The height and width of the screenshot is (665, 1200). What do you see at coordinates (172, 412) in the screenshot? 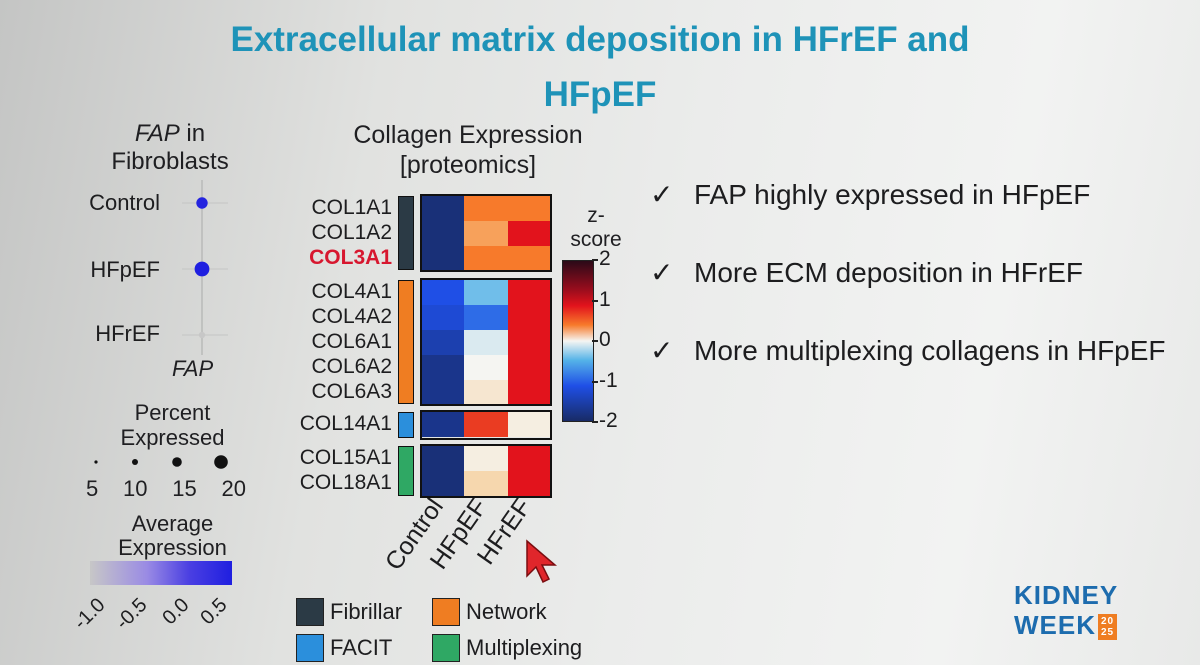
I see `percent-legend-title-line1: Percent` at bounding box center [172, 412].